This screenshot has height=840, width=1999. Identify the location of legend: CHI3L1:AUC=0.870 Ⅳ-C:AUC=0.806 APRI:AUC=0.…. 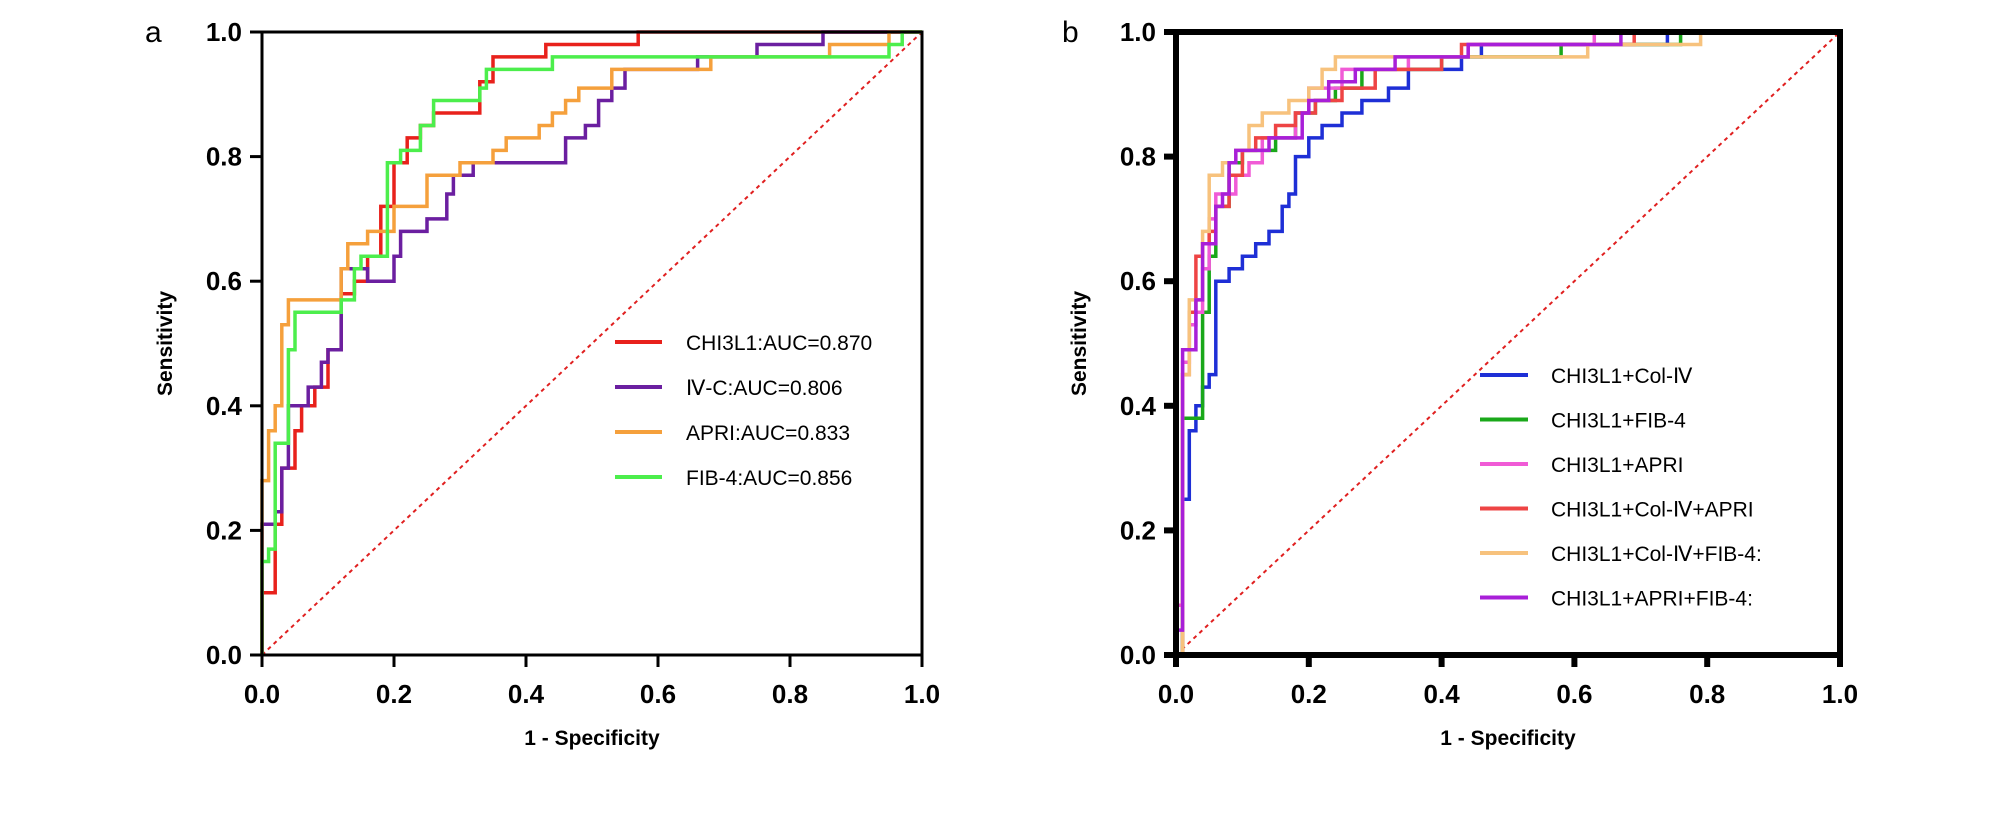
(743, 411).